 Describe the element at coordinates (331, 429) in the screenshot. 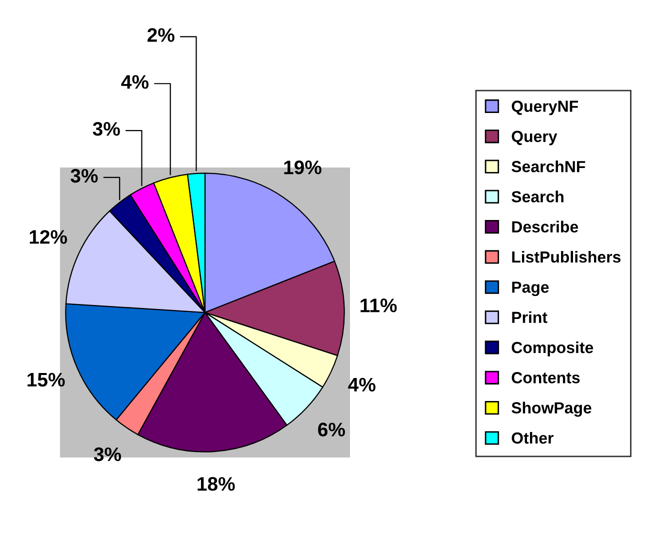

I see `data-label: 6%` at that location.